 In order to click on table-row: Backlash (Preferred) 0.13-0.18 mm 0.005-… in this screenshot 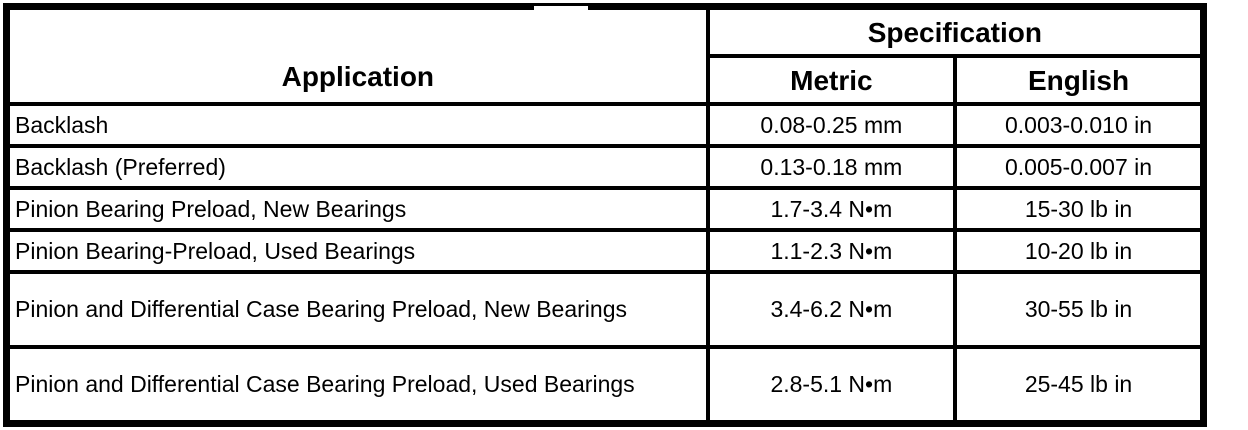, I will do `click(605, 167)`.